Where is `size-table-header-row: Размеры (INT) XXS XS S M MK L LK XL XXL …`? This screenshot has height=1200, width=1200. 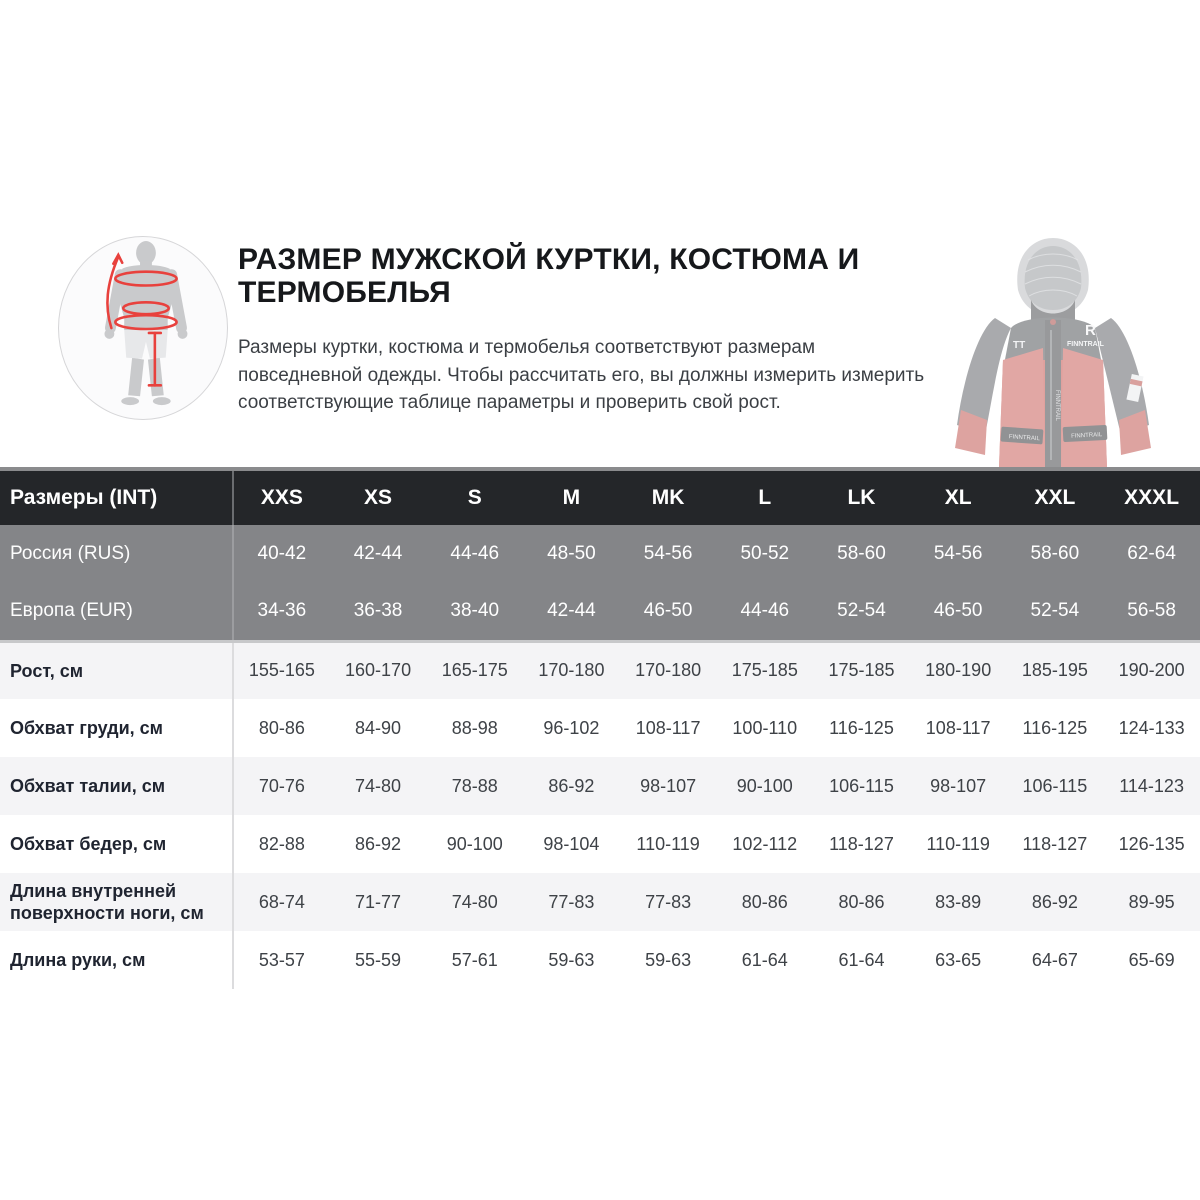 size-table-header-row: Размеры (INT) XXS XS S M MK L LK XL XXL … is located at coordinates (600, 497).